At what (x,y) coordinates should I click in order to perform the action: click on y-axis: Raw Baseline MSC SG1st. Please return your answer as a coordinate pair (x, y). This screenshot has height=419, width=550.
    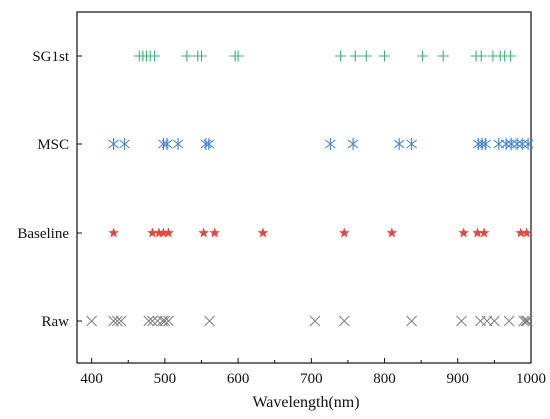
    Looking at the image, I should click on (49, 189).